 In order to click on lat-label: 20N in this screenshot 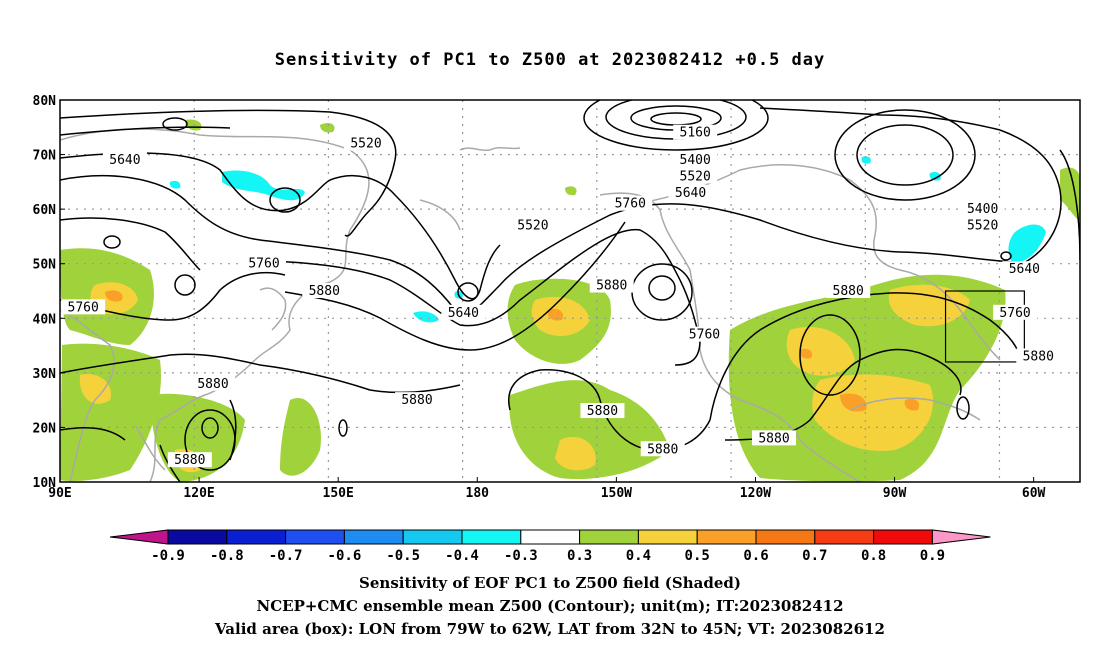, I will do `click(45, 428)`.